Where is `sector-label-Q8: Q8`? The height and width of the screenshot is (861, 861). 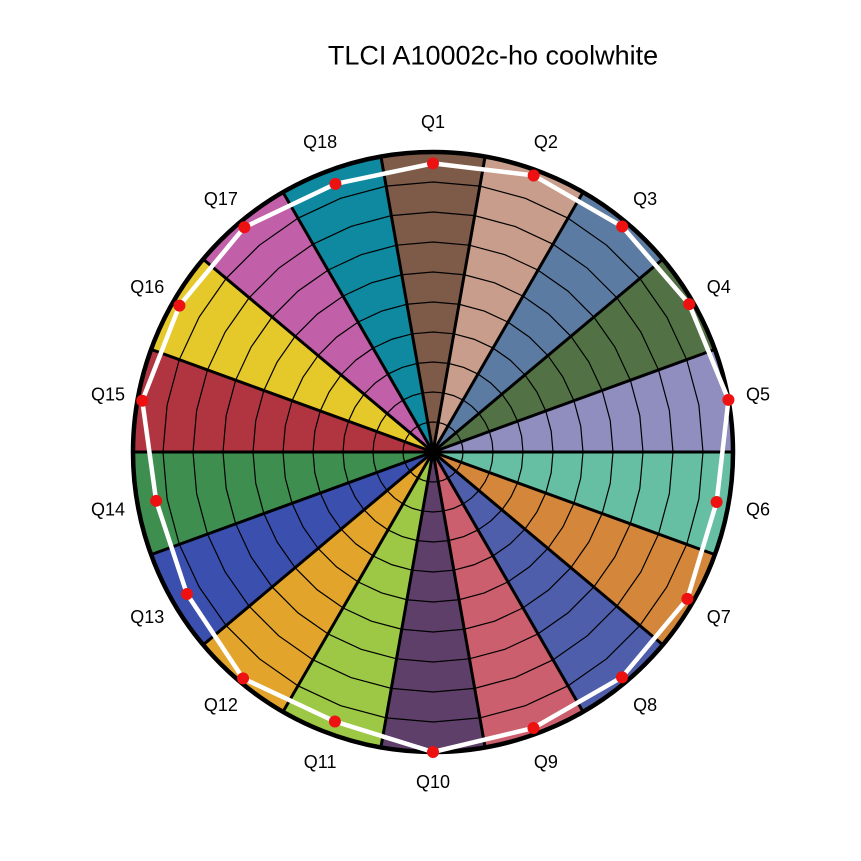
sector-label-Q8: Q8 is located at coordinates (645, 705).